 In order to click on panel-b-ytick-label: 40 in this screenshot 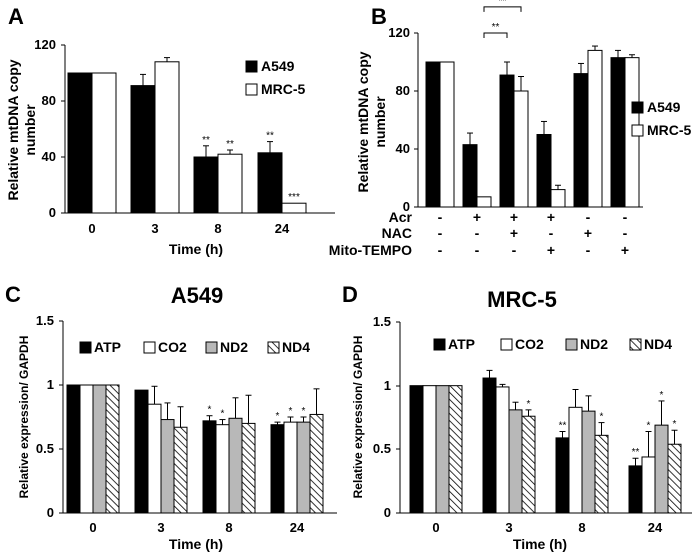, I will do `click(403, 148)`.